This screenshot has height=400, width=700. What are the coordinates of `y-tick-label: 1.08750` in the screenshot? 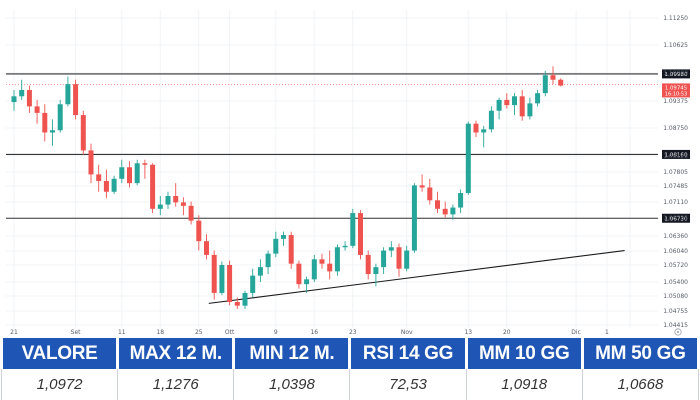 It's located at (675, 128).